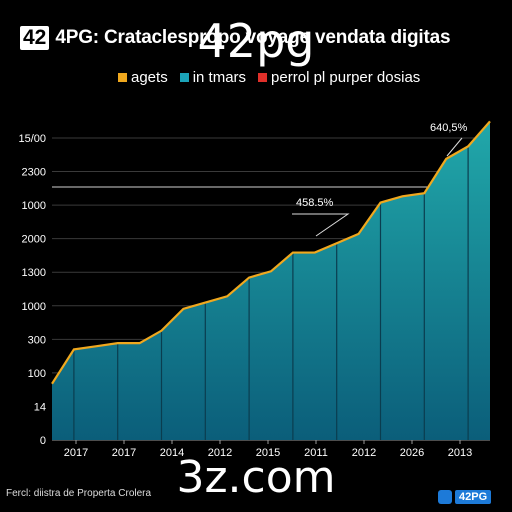 This screenshot has height=512, width=512. What do you see at coordinates (34, 173) in the screenshot?
I see `y-tick-label: 2300` at bounding box center [34, 173].